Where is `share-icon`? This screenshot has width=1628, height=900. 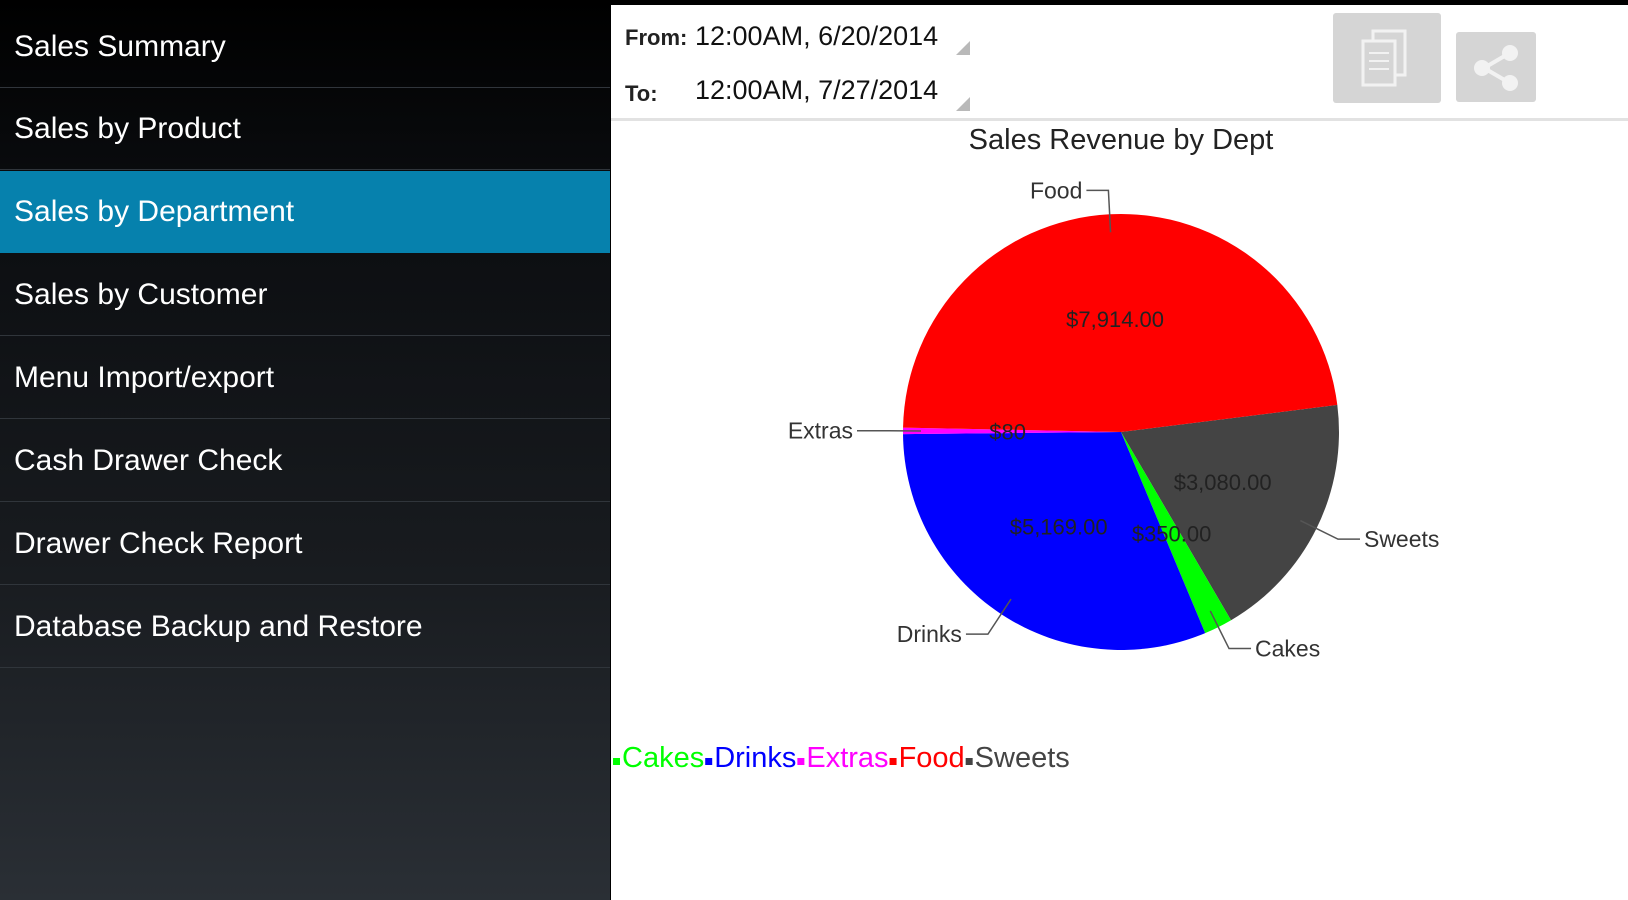
share-icon is located at coordinates (1496, 68).